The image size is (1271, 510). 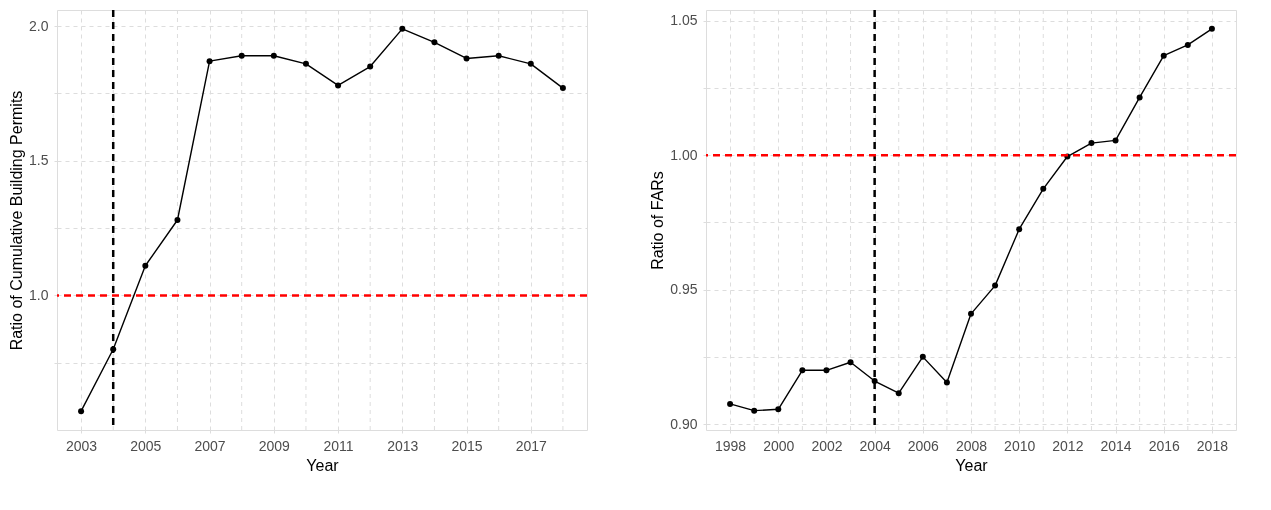 I want to click on x-tick-label: 2018, so click(x=1212, y=445).